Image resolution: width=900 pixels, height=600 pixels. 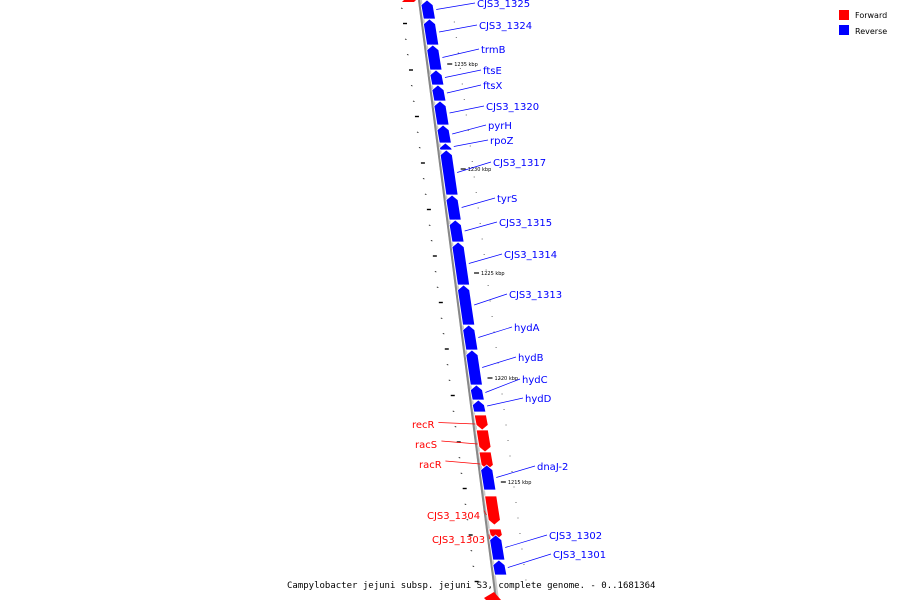 What do you see at coordinates (458, 540) in the screenshot?
I see `gene-label-cjs3_1303: CJS3_1303` at bounding box center [458, 540].